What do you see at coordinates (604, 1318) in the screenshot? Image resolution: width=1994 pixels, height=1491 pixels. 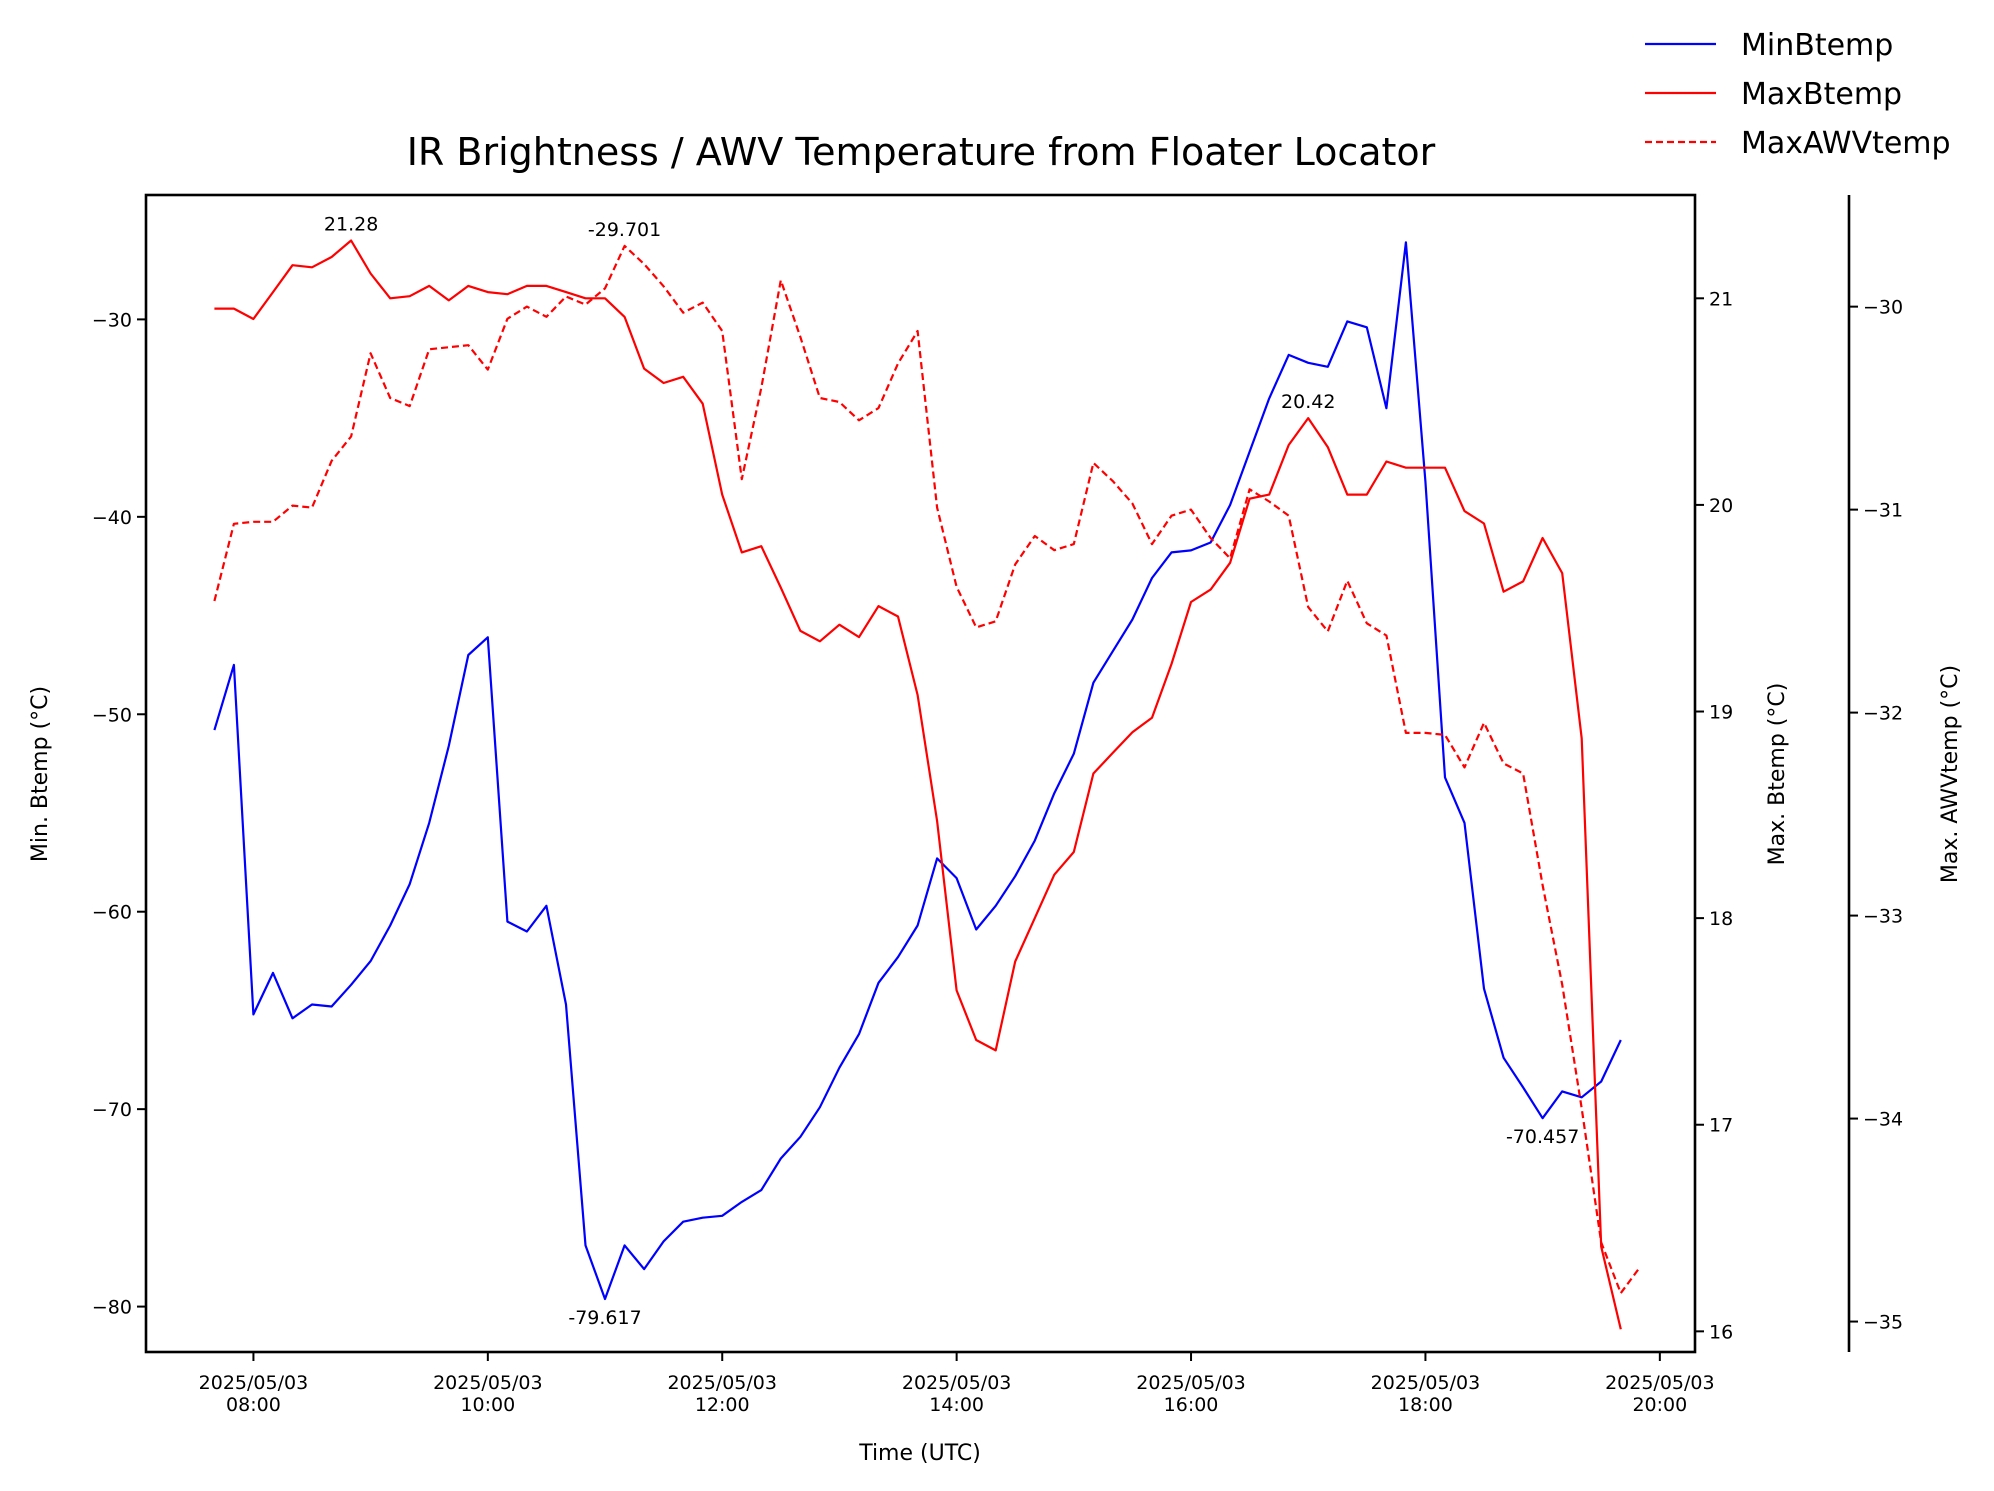 I see `annotation-3: -79.617` at bounding box center [604, 1318].